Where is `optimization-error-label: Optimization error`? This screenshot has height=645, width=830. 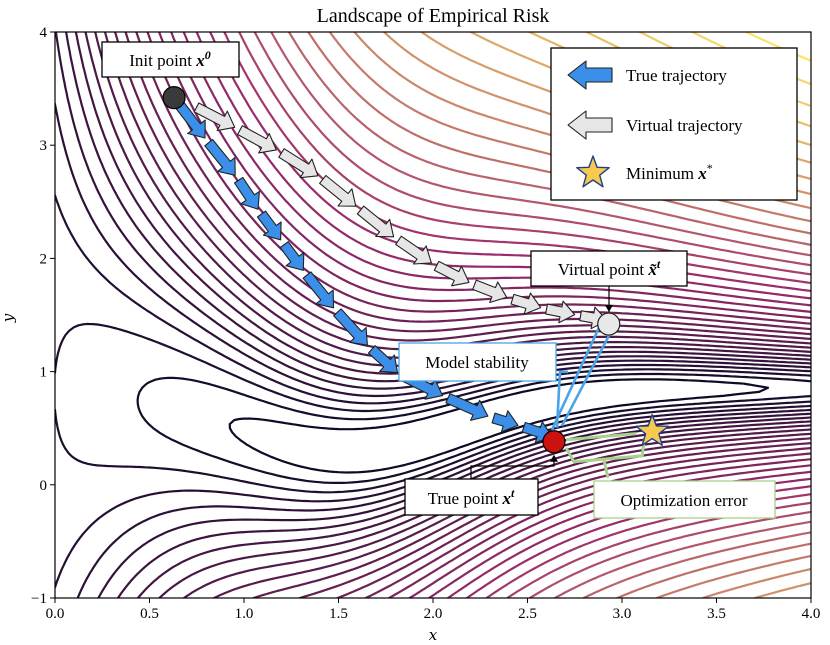 optimization-error-label: Optimization error is located at coordinates (684, 500).